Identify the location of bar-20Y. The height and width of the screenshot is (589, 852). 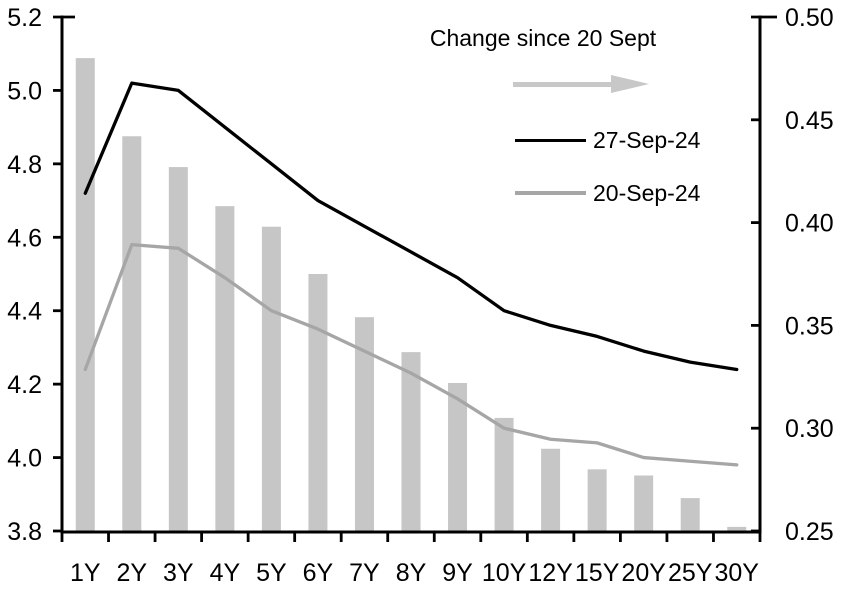
(644, 503).